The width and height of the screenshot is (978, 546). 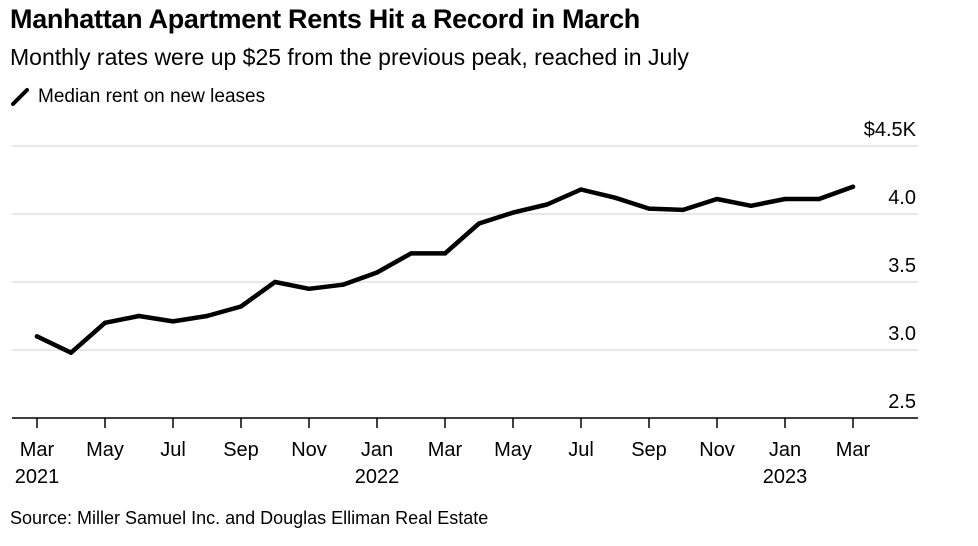 I want to click on legend-label: Median rent on new leases, so click(x=152, y=96).